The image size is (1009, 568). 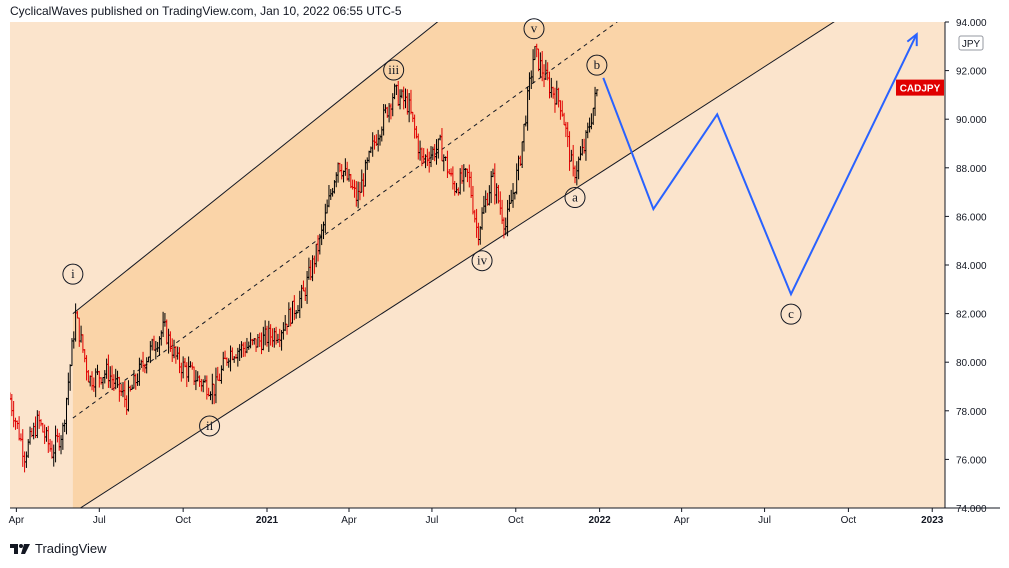 I want to click on currency-label-box, so click(x=971, y=43).